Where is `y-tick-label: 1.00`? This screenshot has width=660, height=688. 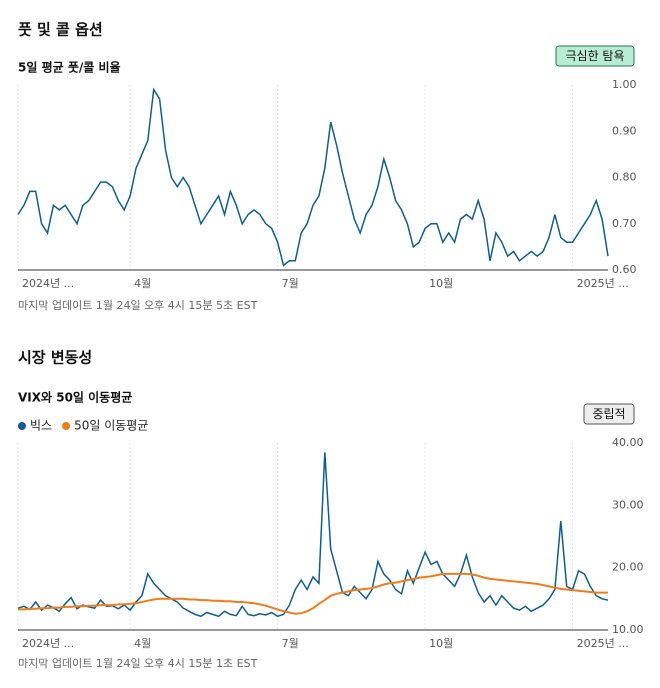 y-tick-label: 1.00 is located at coordinates (624, 84).